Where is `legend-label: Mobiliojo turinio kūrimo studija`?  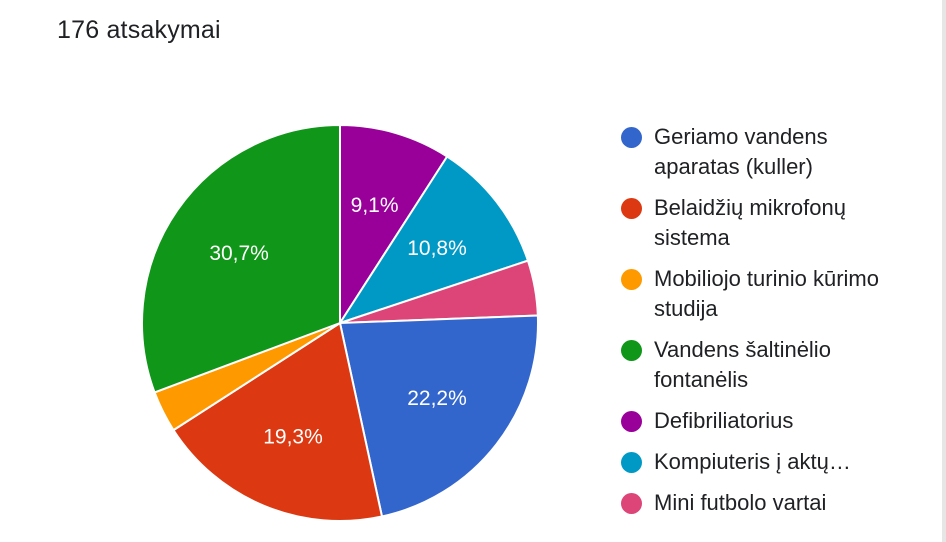 legend-label: Mobiliojo turinio kūrimo studija is located at coordinates (766, 293).